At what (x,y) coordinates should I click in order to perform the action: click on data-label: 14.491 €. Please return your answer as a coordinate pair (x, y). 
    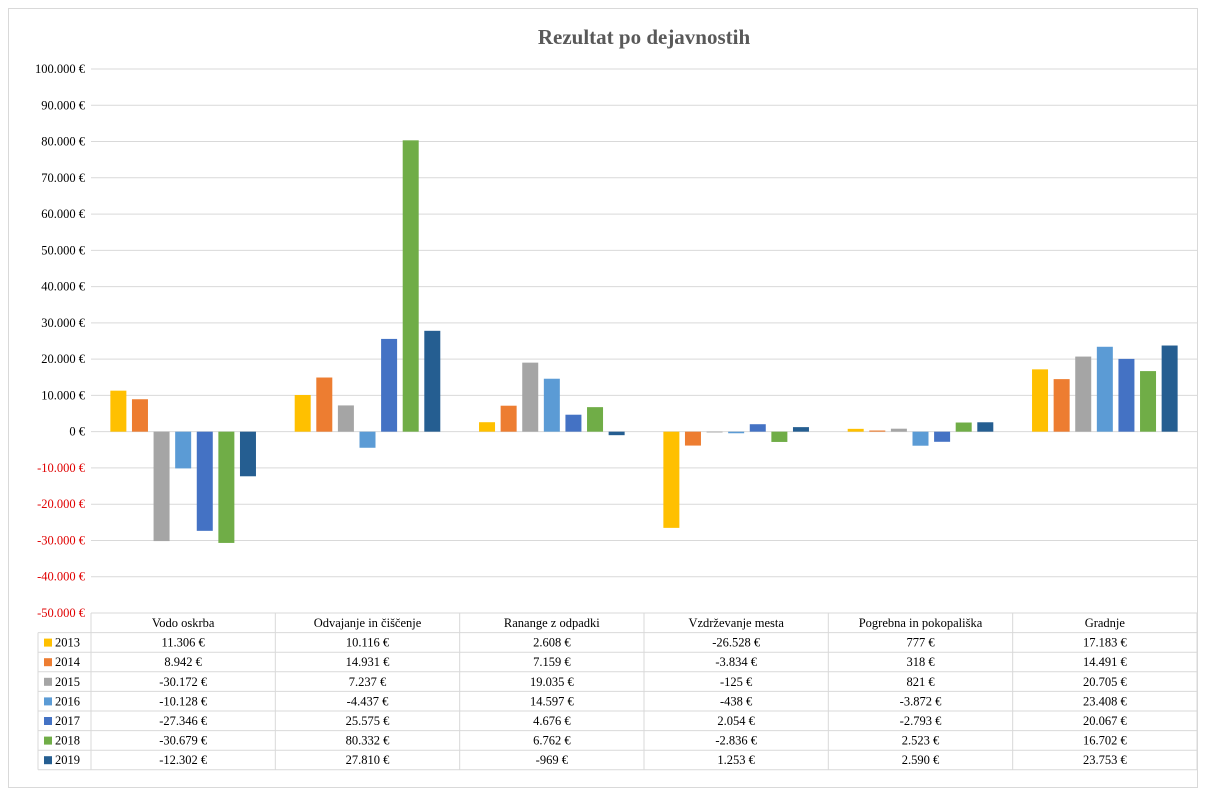
    Looking at the image, I should click on (1105, 662).